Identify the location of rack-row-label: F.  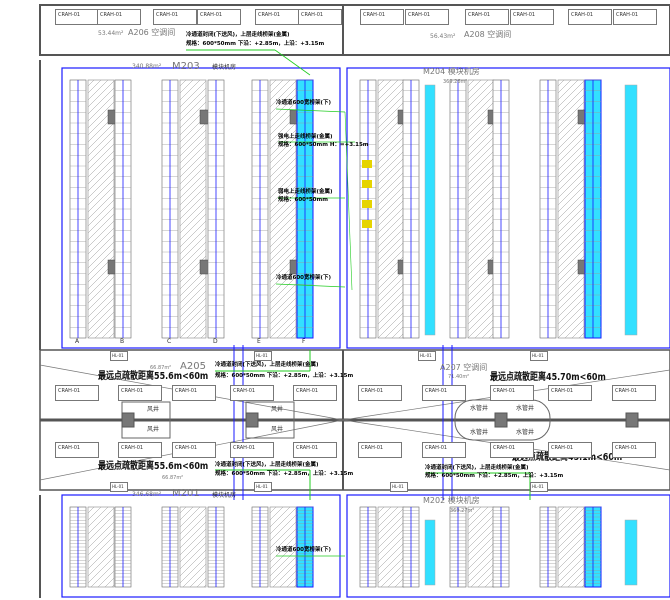
(304, 341).